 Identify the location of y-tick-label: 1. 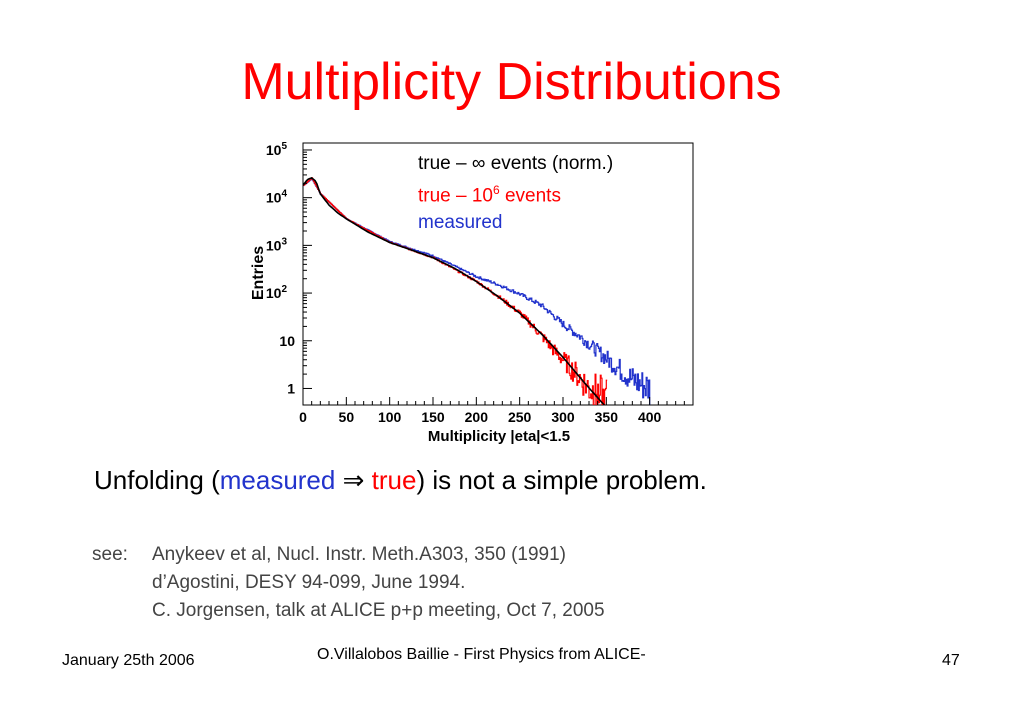
(291, 388).